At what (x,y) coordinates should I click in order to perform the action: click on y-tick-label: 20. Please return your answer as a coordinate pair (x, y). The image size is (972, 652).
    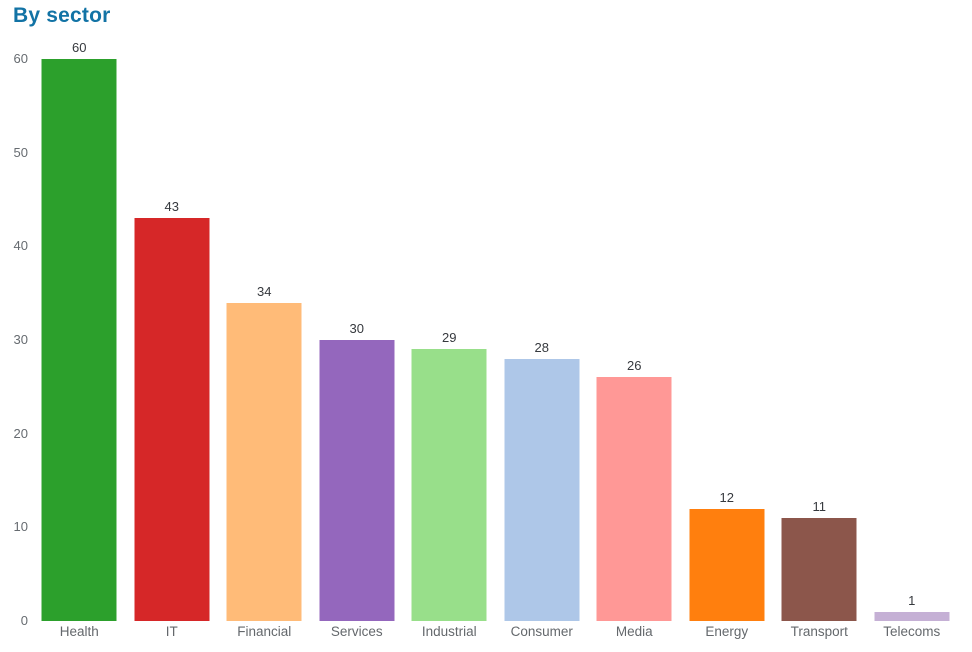
    Looking at the image, I should click on (20, 433).